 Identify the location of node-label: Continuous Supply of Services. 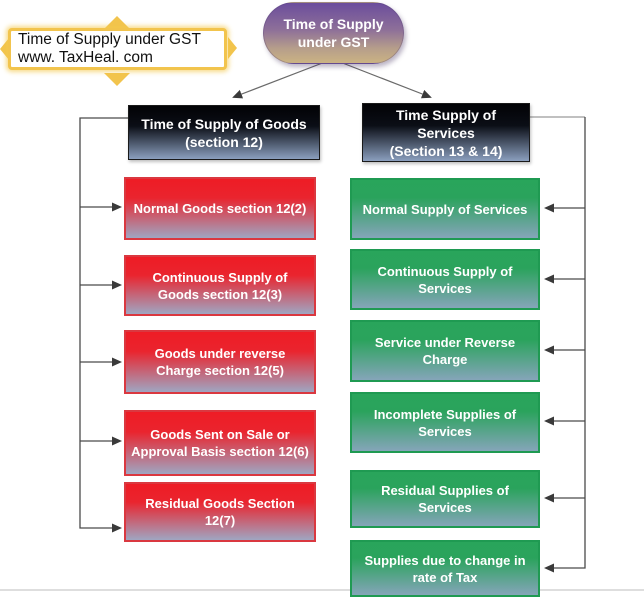
(445, 279).